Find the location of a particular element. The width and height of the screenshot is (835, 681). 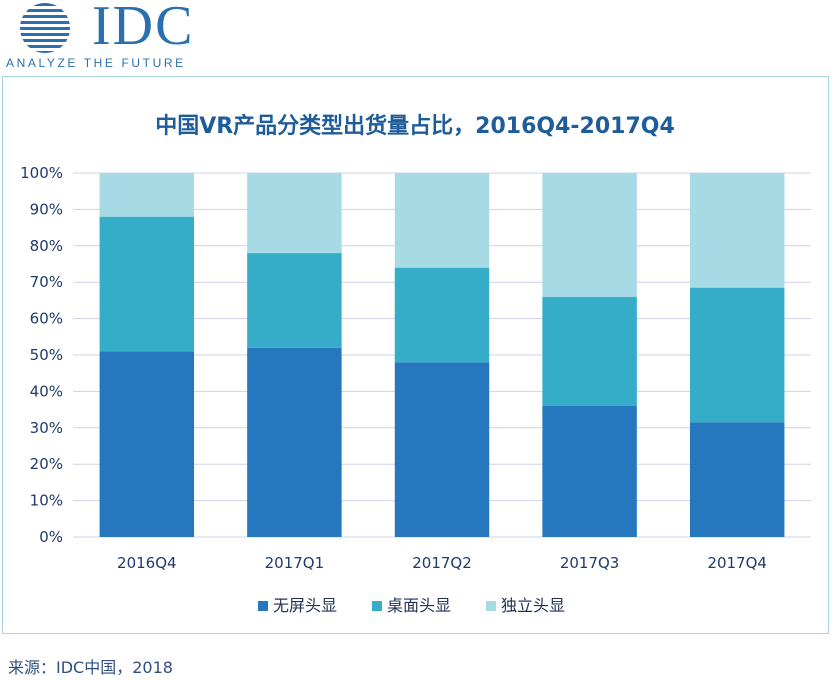

y-tick-label: 50% is located at coordinates (46, 355).